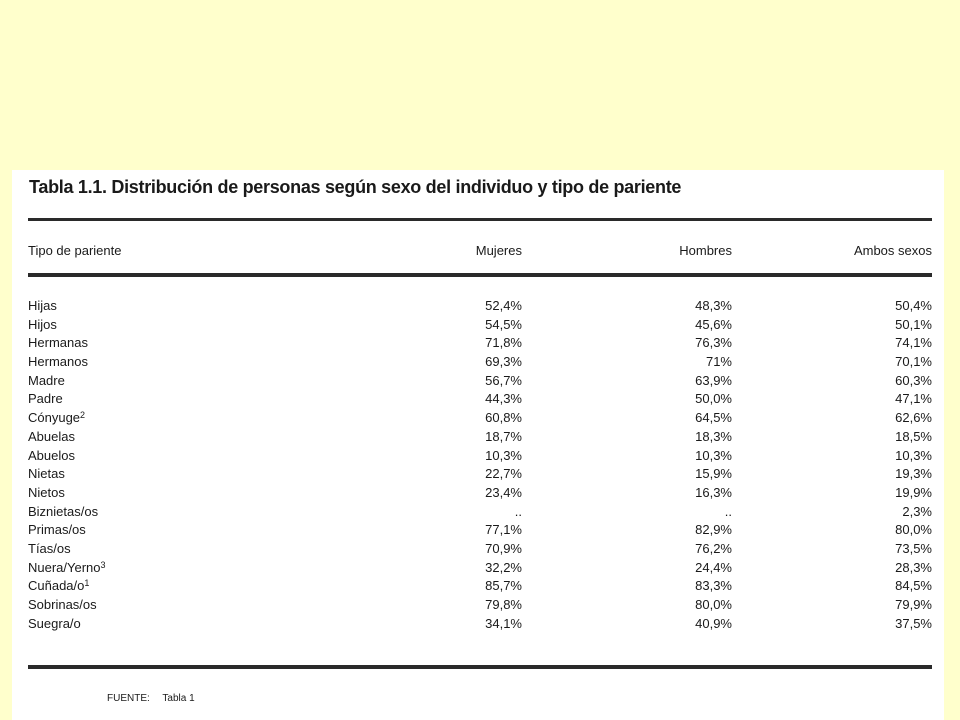 This screenshot has width=960, height=720. Describe the element at coordinates (480, 219) in the screenshot. I see `top-rule` at that location.